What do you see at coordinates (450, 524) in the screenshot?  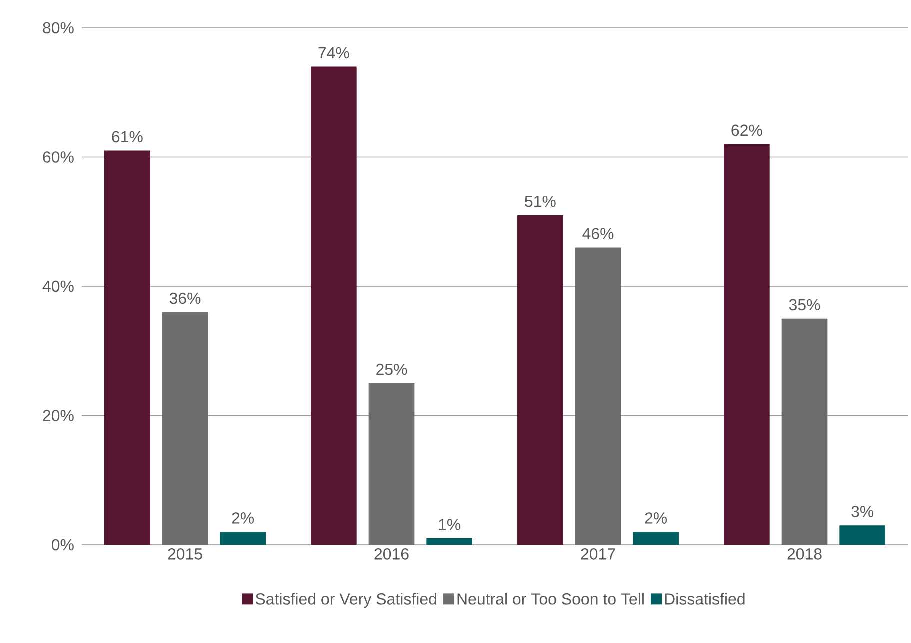 I see `data-label: 1%` at bounding box center [450, 524].